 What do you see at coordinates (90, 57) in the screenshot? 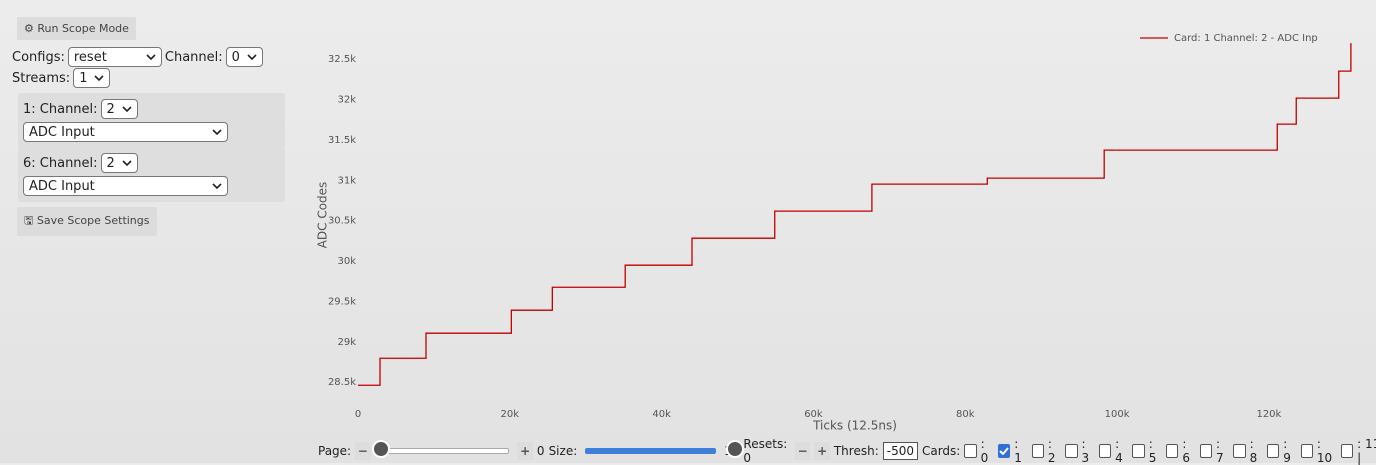
I see `select-value: reset` at bounding box center [90, 57].